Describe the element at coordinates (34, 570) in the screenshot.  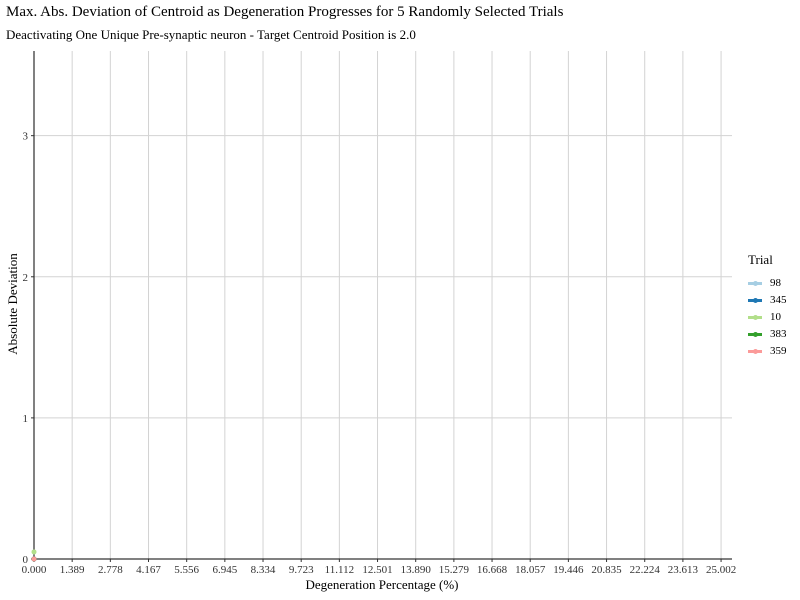
I see `x-tick-label: 0.000` at that location.